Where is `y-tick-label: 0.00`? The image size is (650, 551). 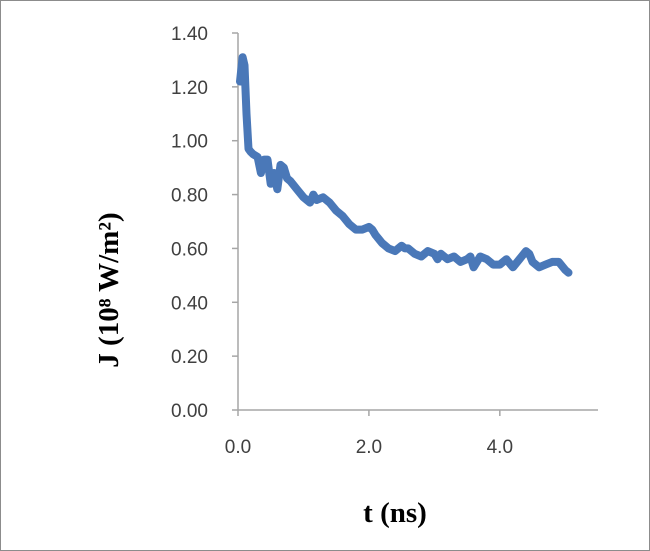 y-tick-label: 0.00 is located at coordinates (189, 411).